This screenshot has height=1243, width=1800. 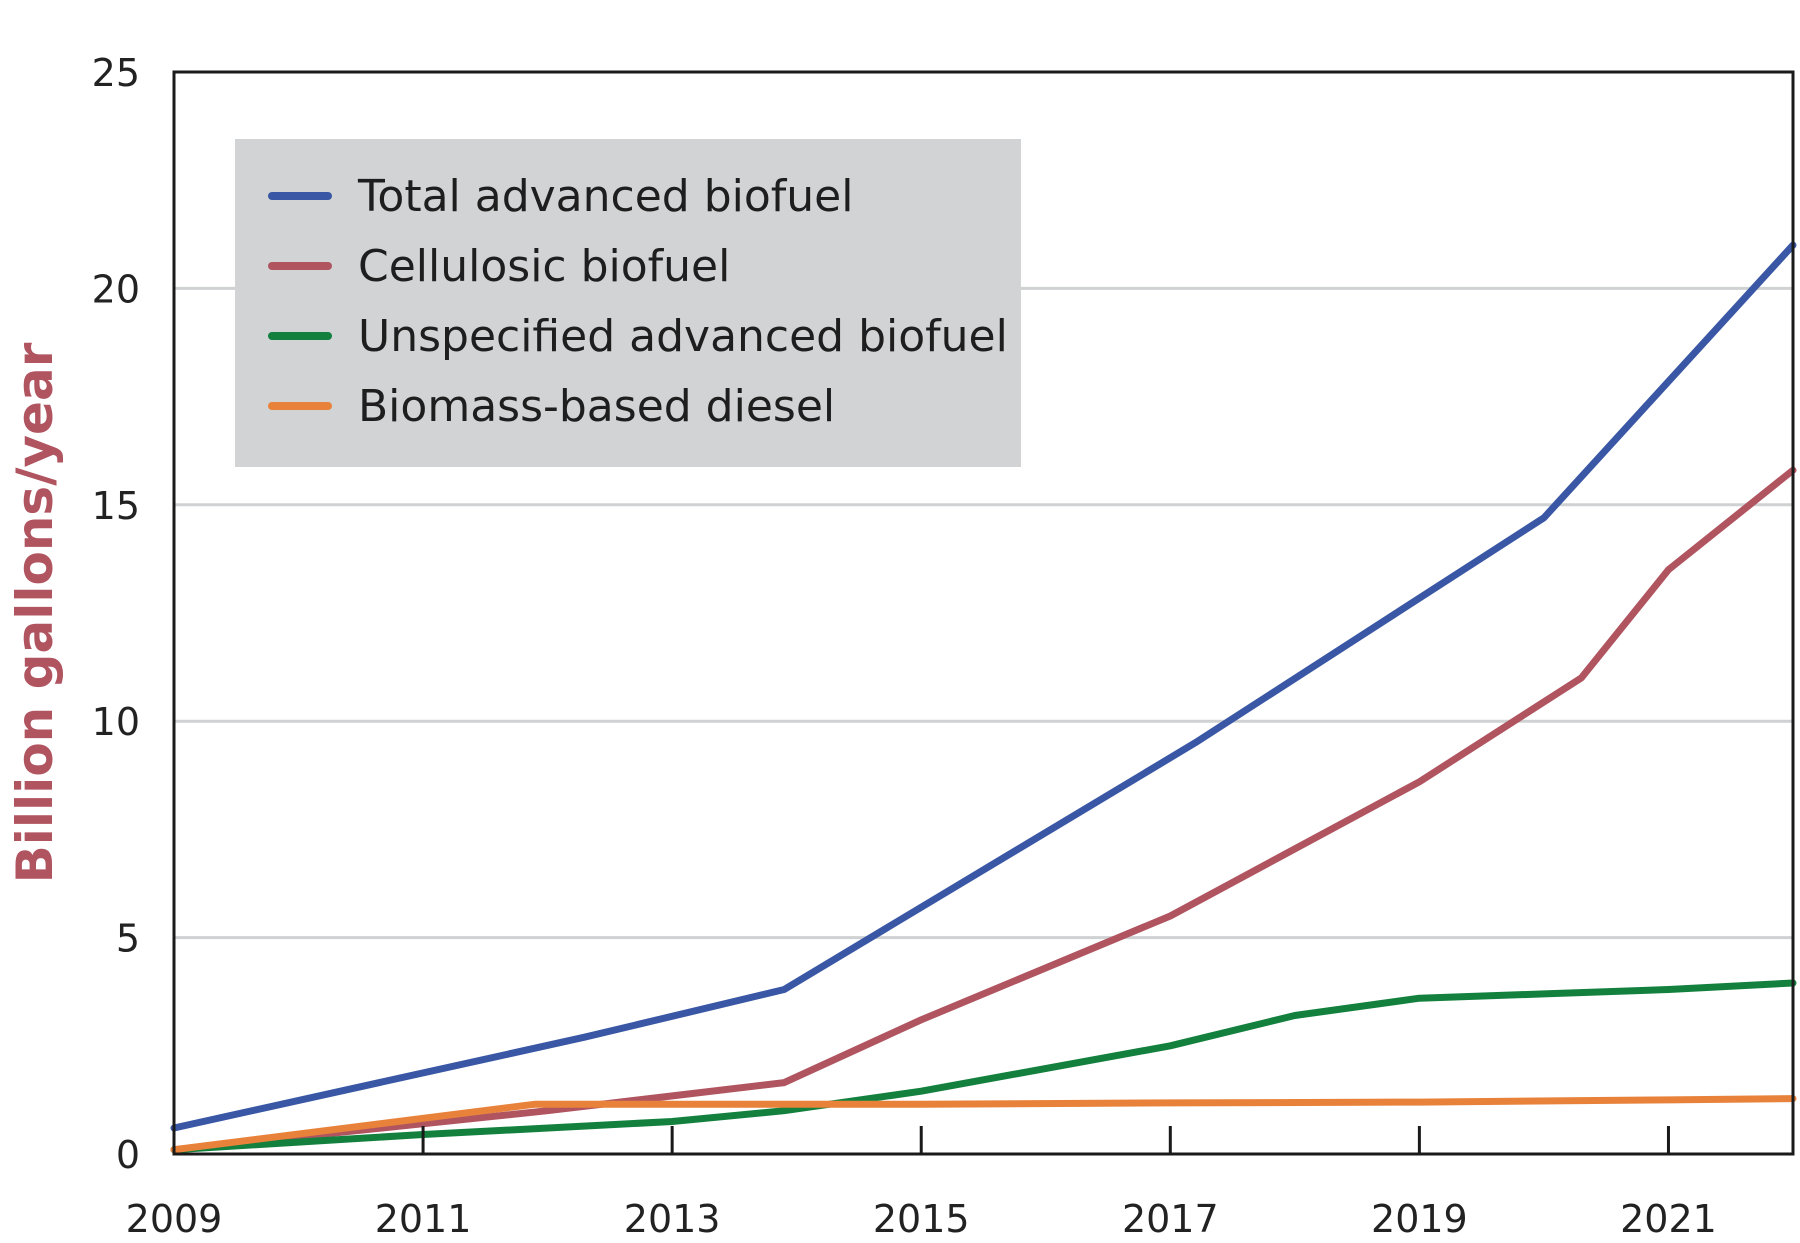 I want to click on legend-background, so click(x=628, y=303).